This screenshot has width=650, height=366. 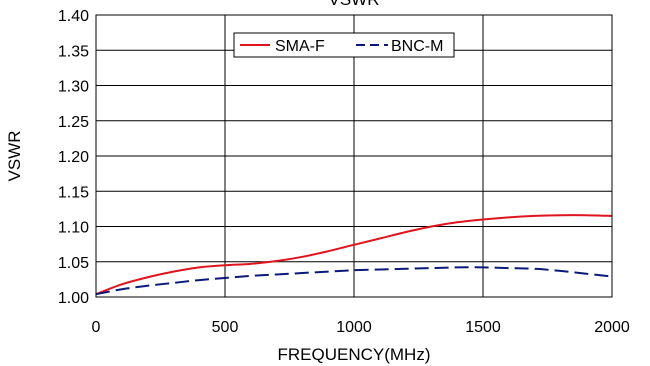 I want to click on y-tick-label: 1.00, so click(x=73, y=298).